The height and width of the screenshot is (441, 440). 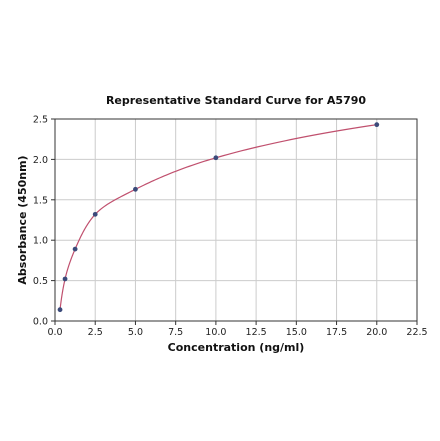 What do you see at coordinates (296, 332) in the screenshot?
I see `x-tick-label: 15.0` at bounding box center [296, 332].